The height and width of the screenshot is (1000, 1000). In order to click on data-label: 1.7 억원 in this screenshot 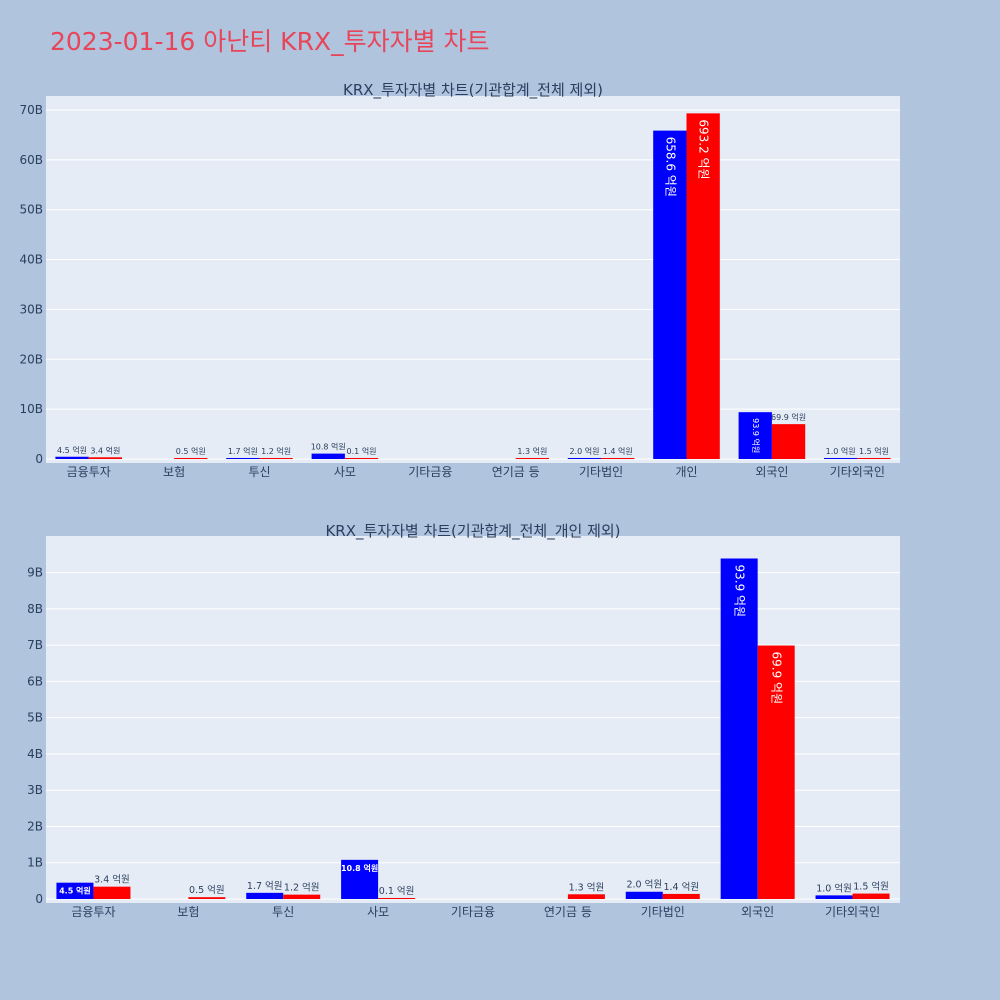, I will do `click(243, 451)`.